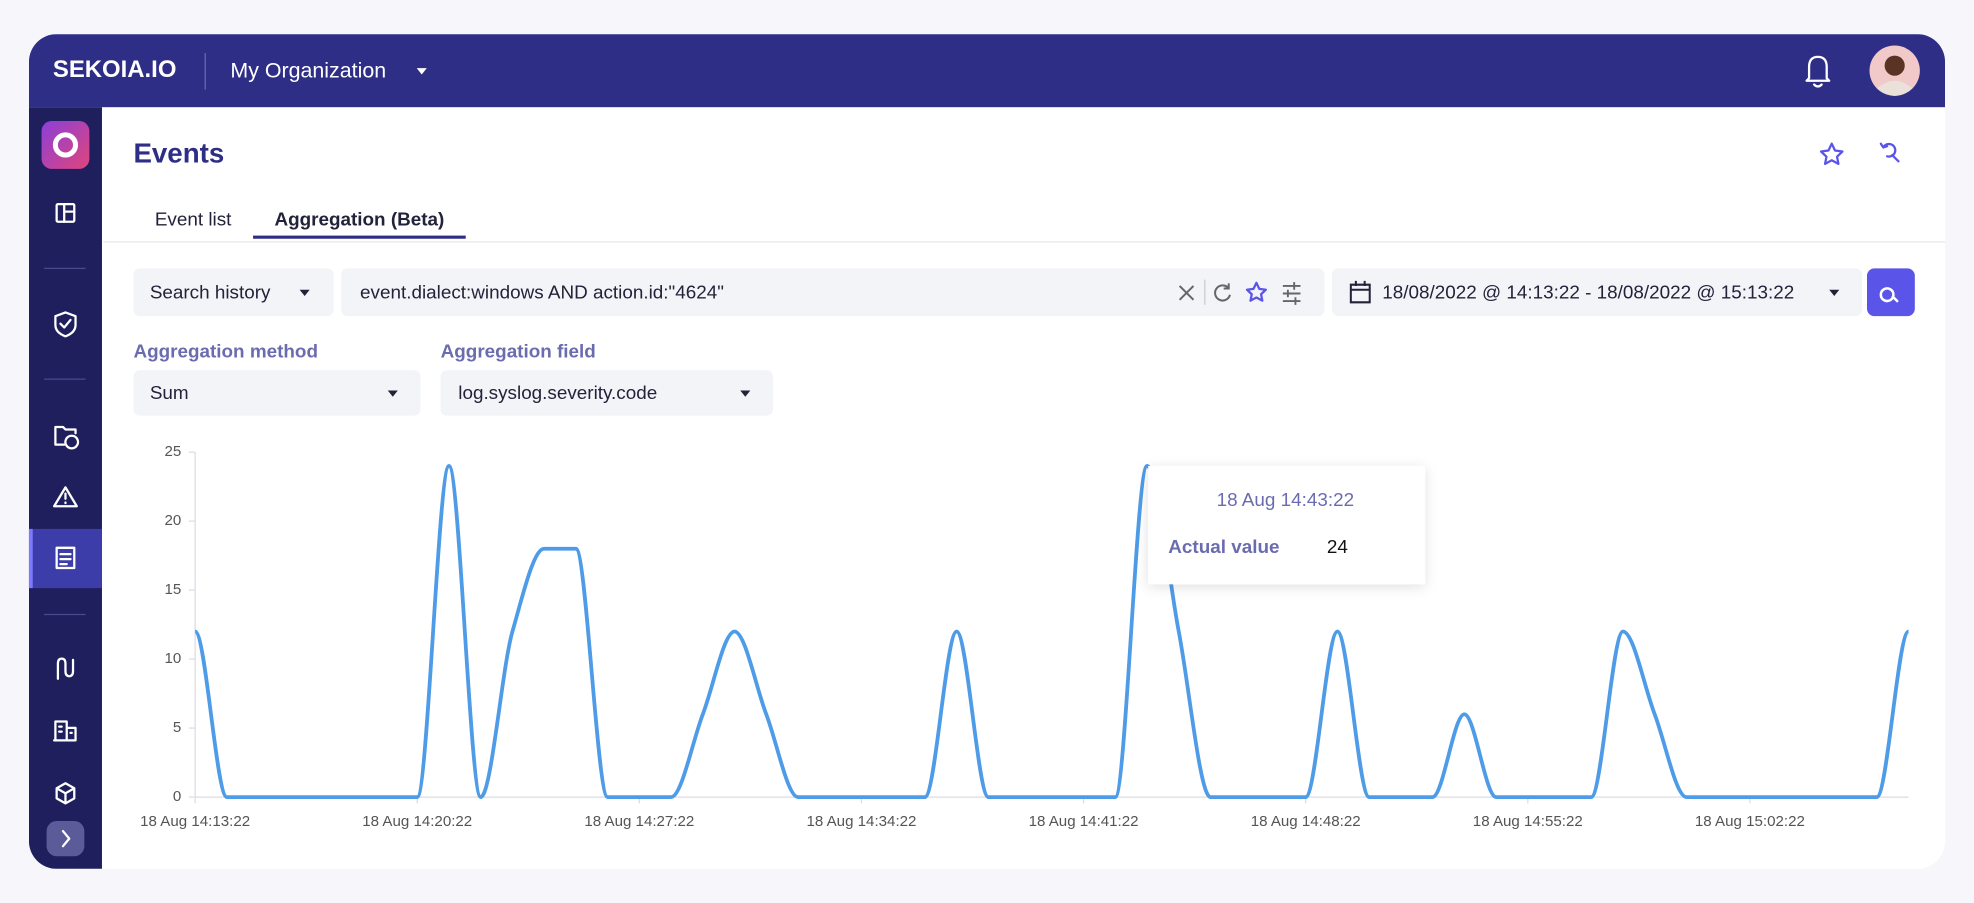  Describe the element at coordinates (639, 821) in the screenshot. I see `x-tick-label: 18 Aug 14:27:22` at that location.